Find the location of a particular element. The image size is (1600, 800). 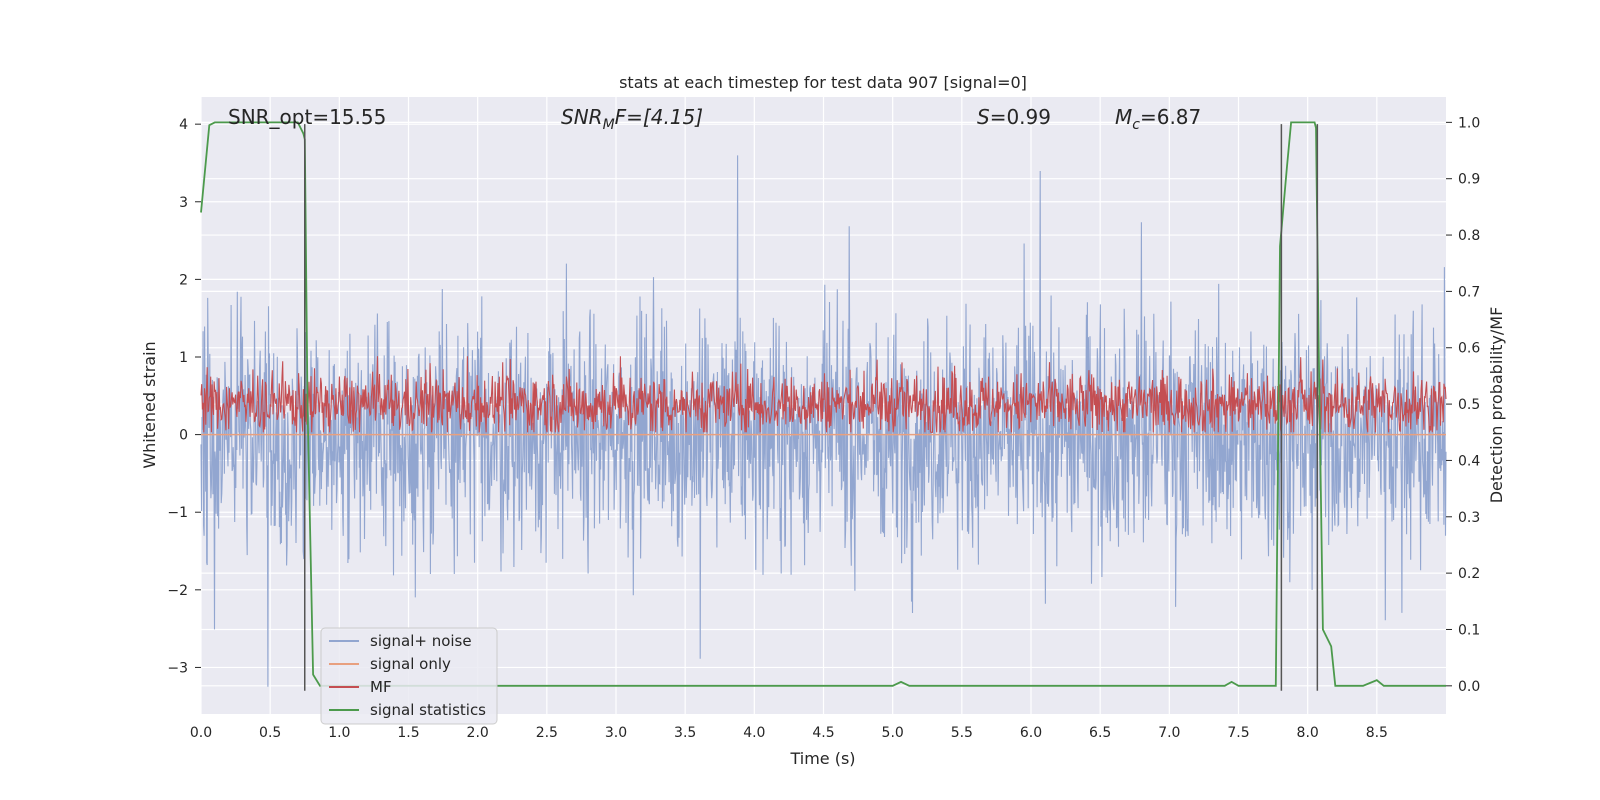

annotation-mc-base: M is located at coordinates (1123, 117).